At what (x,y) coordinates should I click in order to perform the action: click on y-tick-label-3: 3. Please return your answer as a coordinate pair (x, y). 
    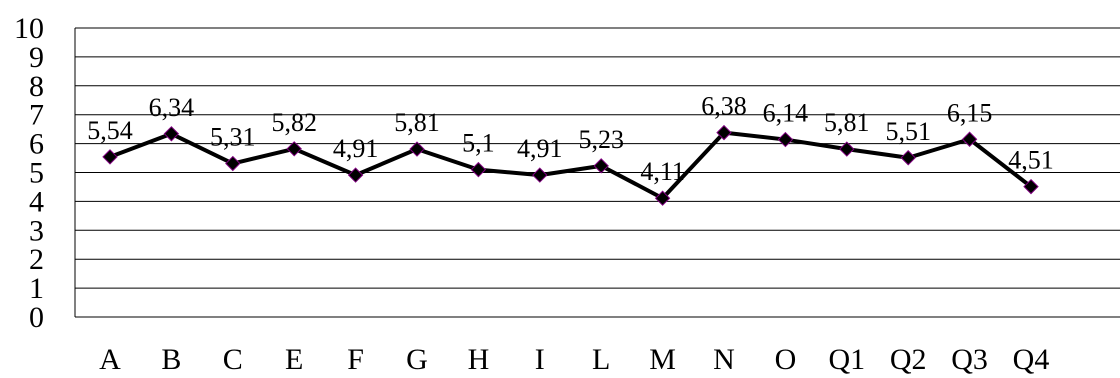
    Looking at the image, I should click on (36, 230).